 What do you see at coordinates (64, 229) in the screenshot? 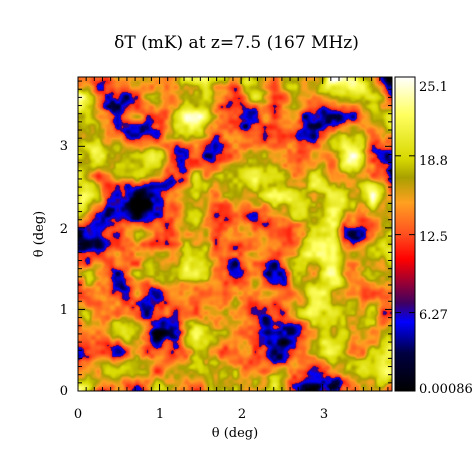
I see `y-tick-label-2: 2` at bounding box center [64, 229].